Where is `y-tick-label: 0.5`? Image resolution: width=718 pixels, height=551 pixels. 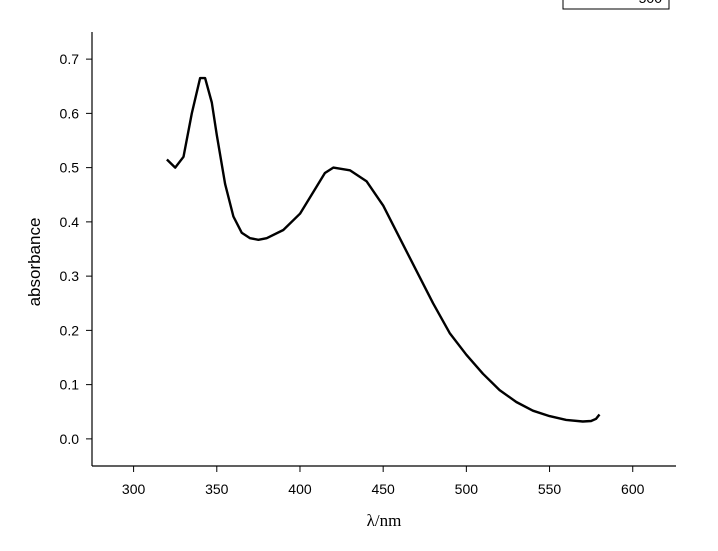 y-tick-label: 0.5 is located at coordinates (70, 168).